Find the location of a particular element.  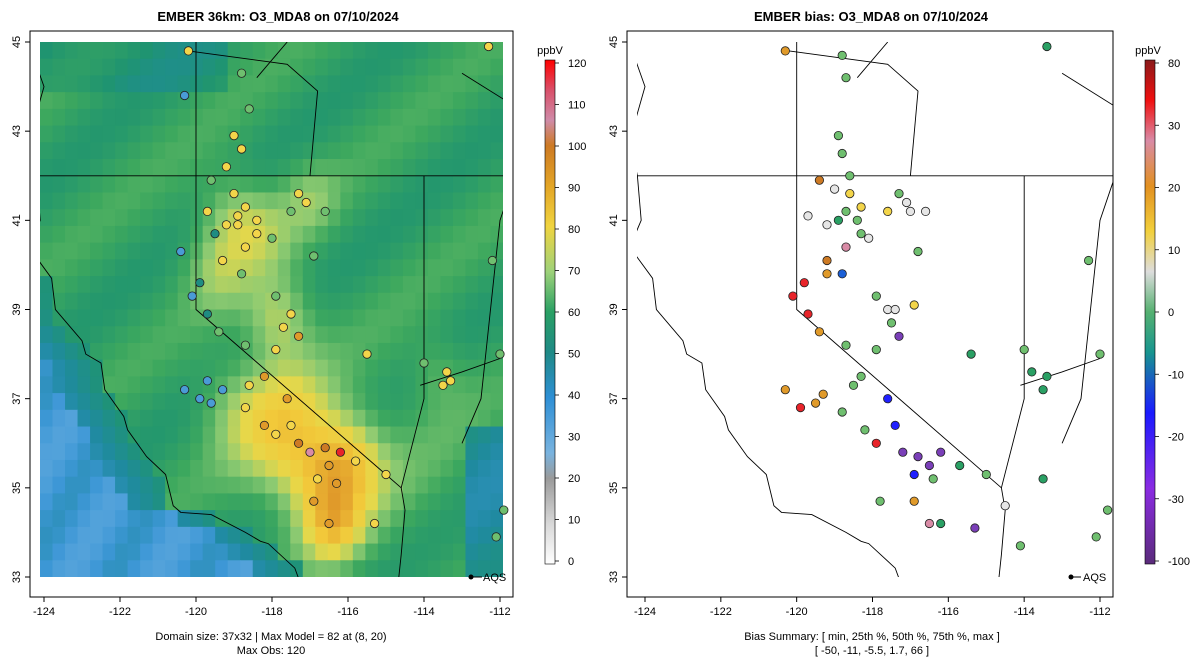

colorbar-tick-label: 30 is located at coordinates (1174, 126).